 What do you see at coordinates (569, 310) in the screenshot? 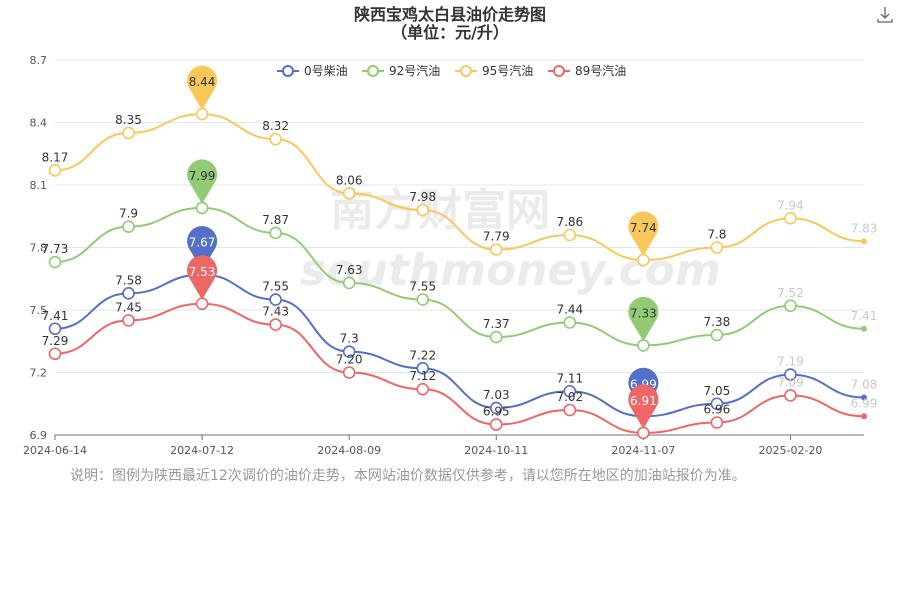
I see `data-label: 7.44` at bounding box center [569, 310].